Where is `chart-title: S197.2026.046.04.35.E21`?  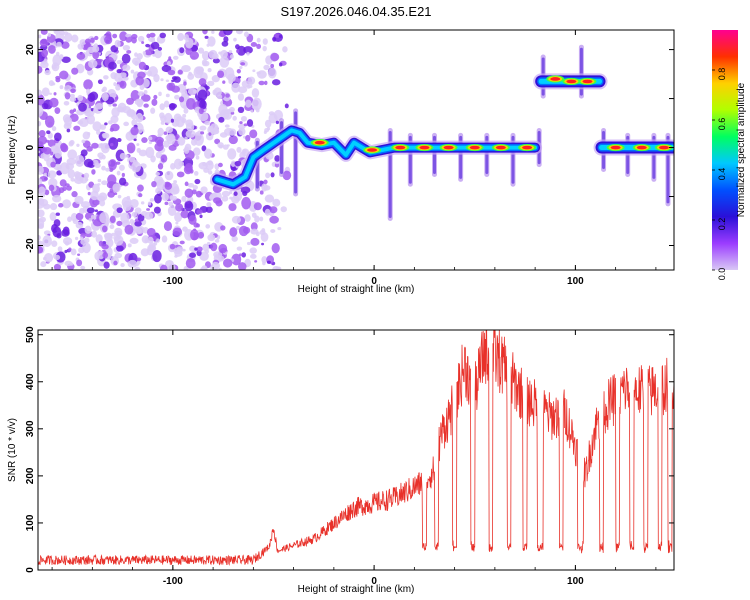 chart-title: S197.2026.046.04.35.E21 is located at coordinates (355, 11).